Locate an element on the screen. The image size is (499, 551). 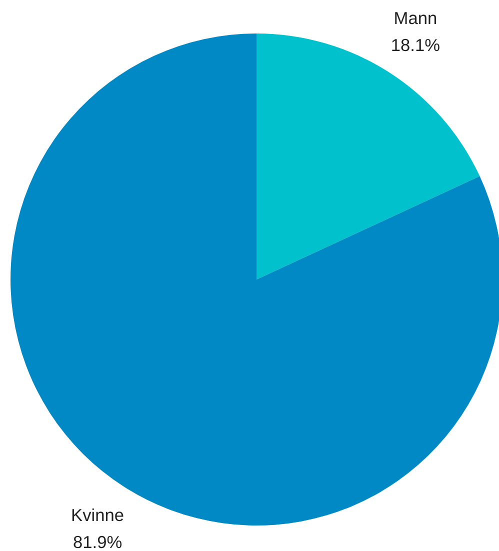
slice-label: Mann is located at coordinates (416, 18).